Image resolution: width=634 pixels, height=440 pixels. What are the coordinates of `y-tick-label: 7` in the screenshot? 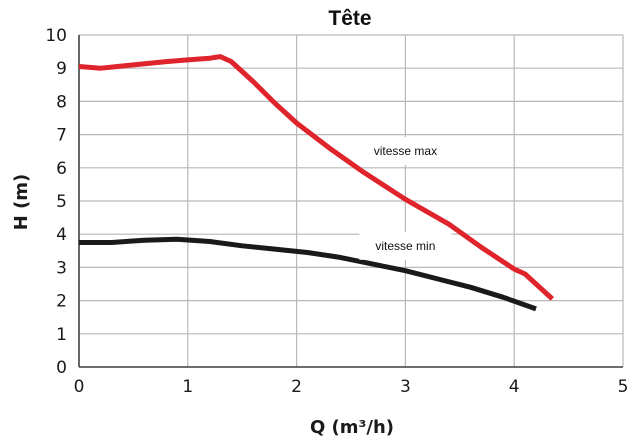 It's located at (61, 136).